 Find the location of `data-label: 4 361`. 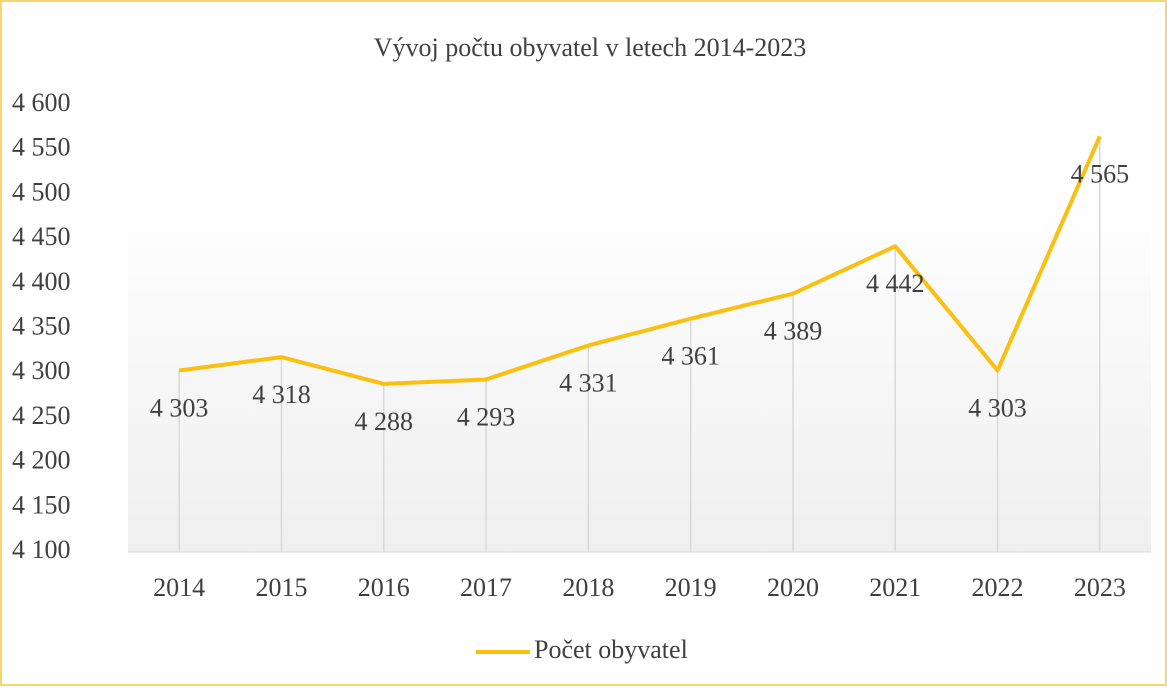

data-label: 4 361 is located at coordinates (690, 356).